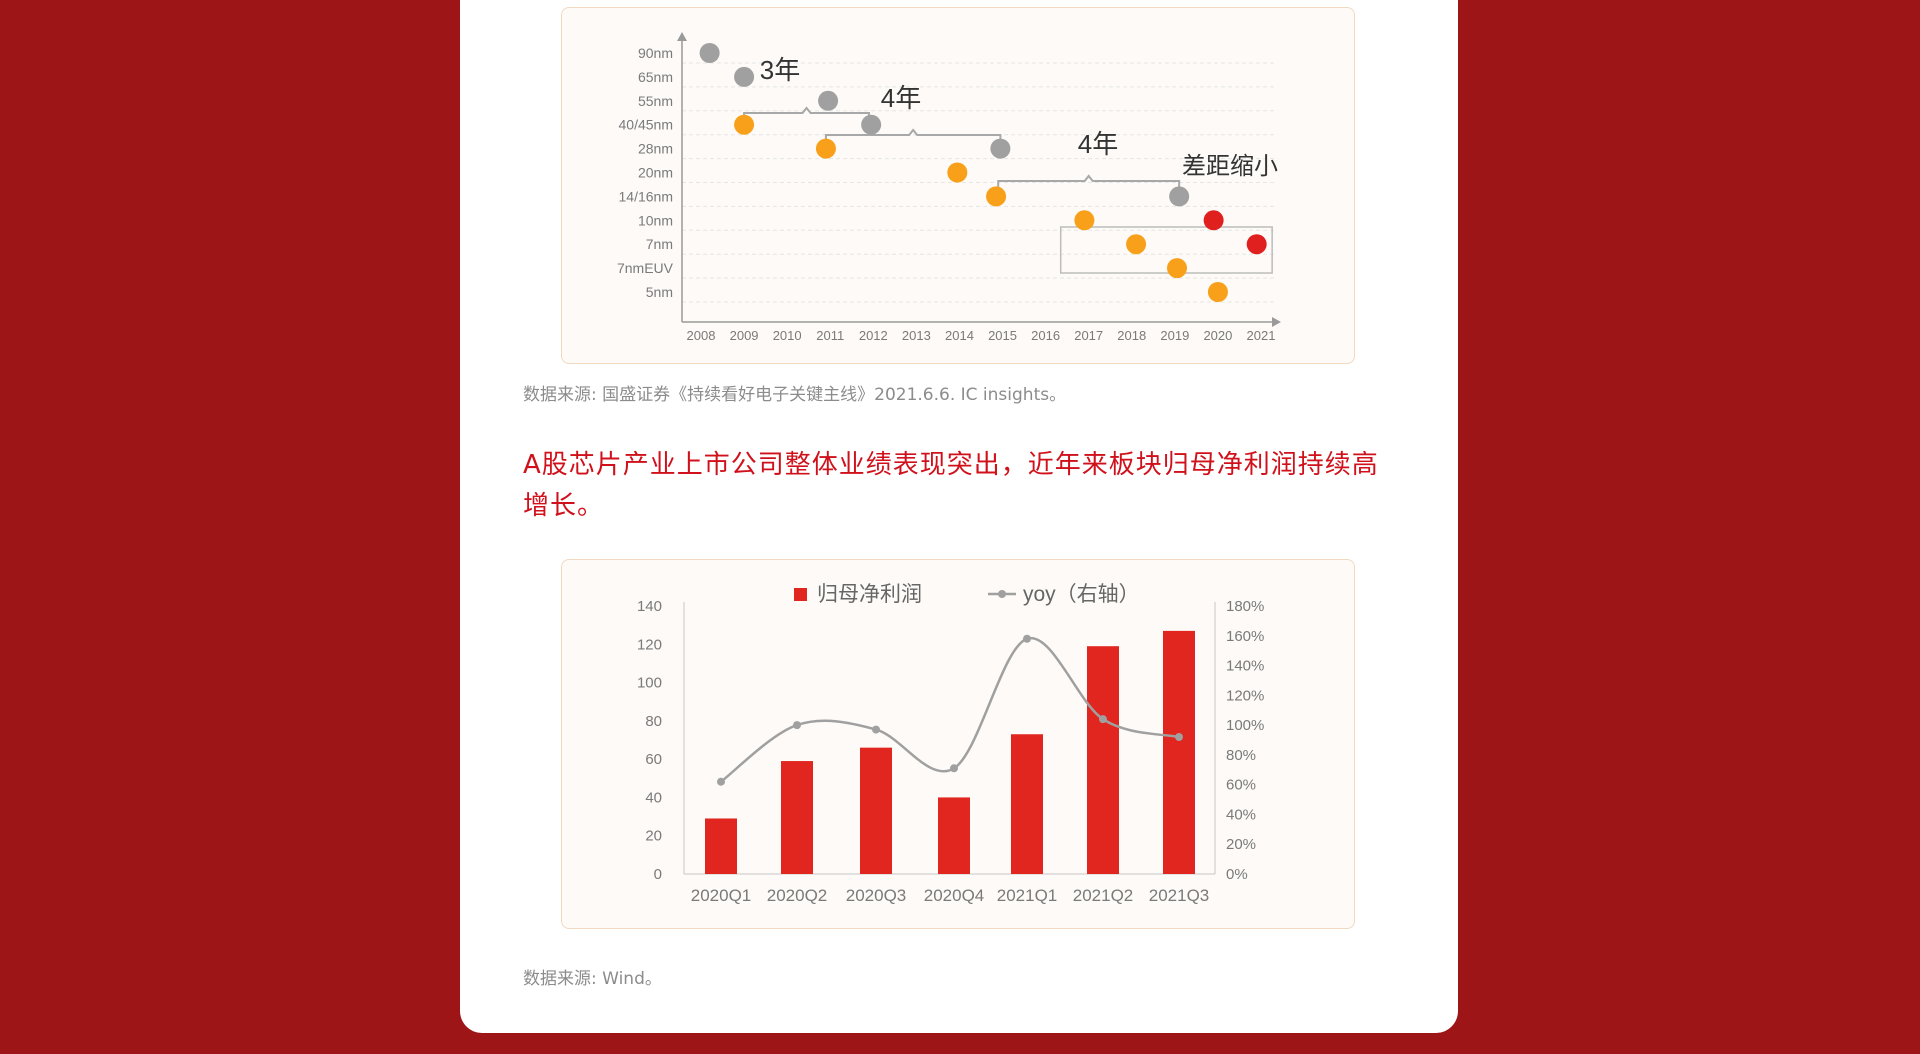  Describe the element at coordinates (800, 594) in the screenshot. I see `legend-bar-swatch` at that location.